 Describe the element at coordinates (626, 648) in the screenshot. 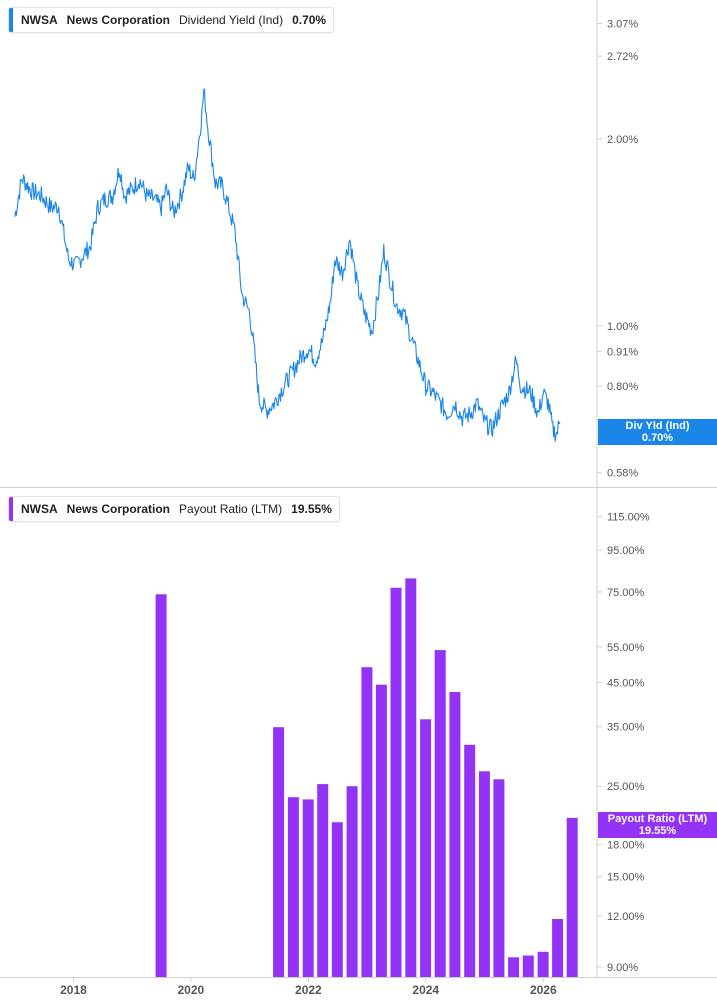

I see `y-tick-label: 55.00%` at that location.